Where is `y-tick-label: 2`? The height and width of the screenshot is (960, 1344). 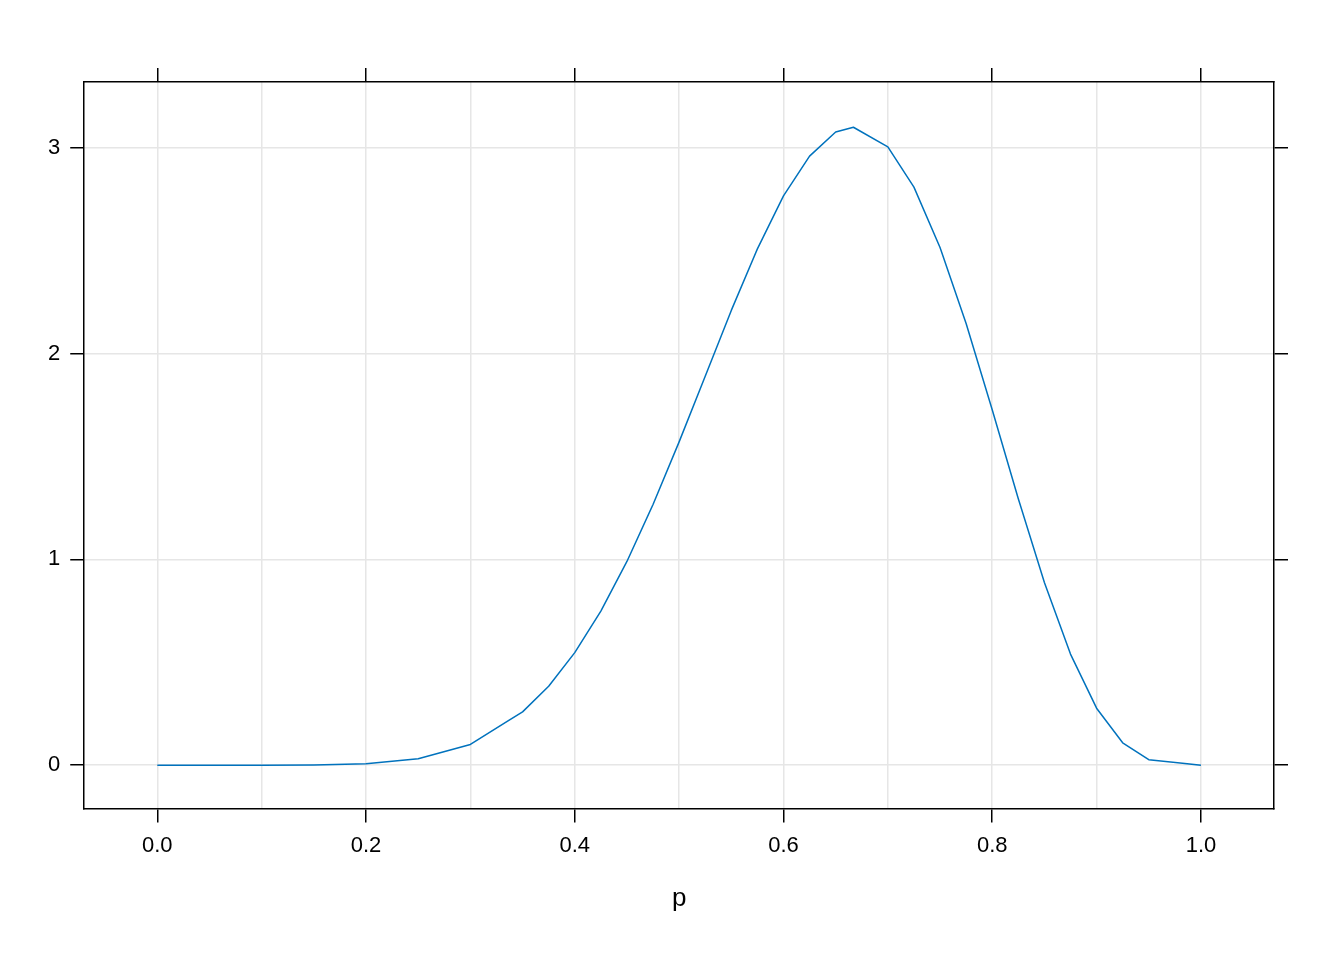
y-tick-label: 2 is located at coordinates (54, 352).